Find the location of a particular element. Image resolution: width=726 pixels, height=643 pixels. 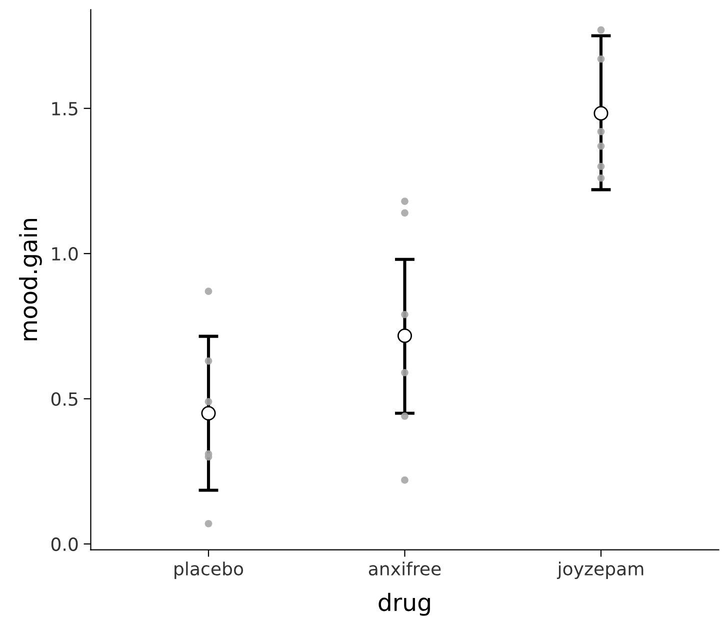

y-tick-label: 0.5 is located at coordinates (64, 399).